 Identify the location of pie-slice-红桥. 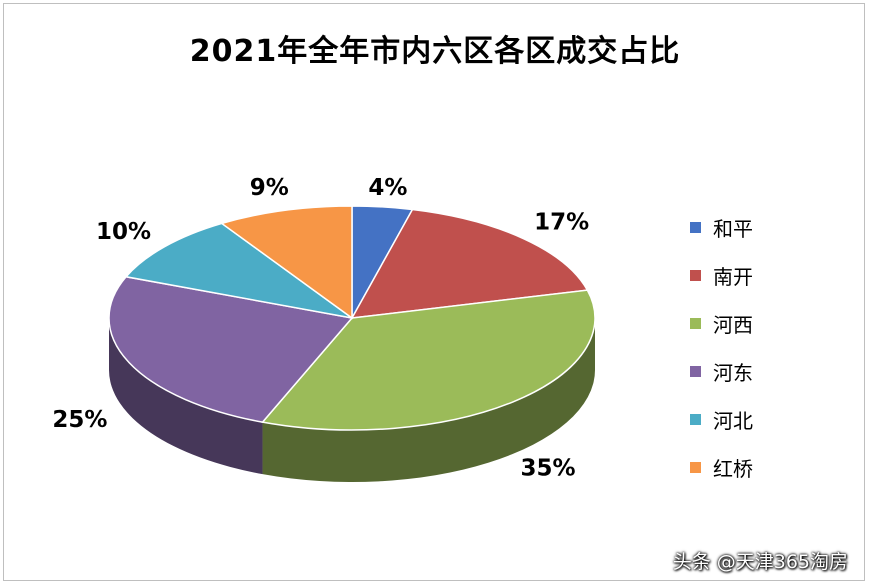
(286, 262).